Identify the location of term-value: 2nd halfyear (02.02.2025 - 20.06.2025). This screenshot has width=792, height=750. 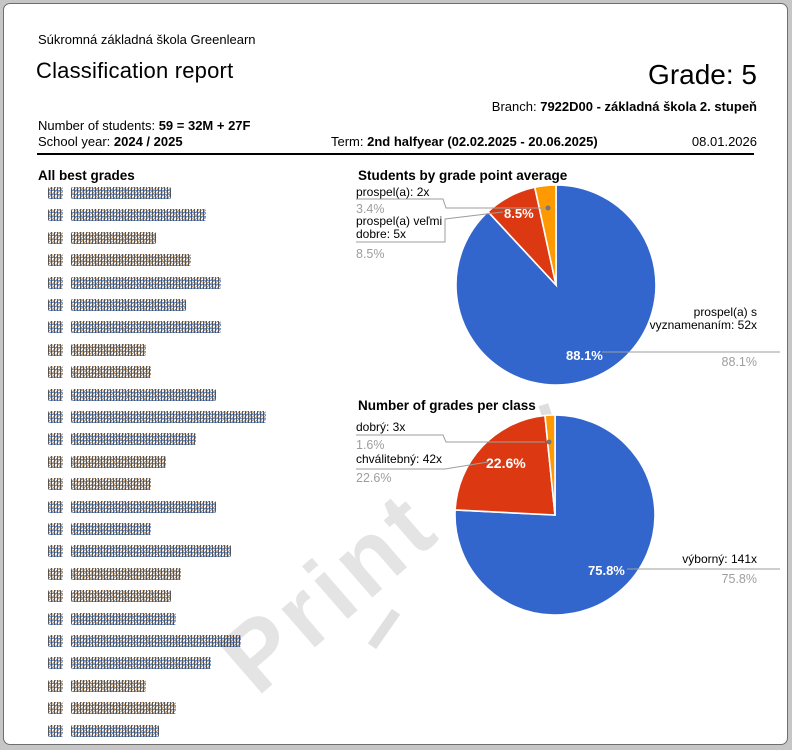
(482, 141).